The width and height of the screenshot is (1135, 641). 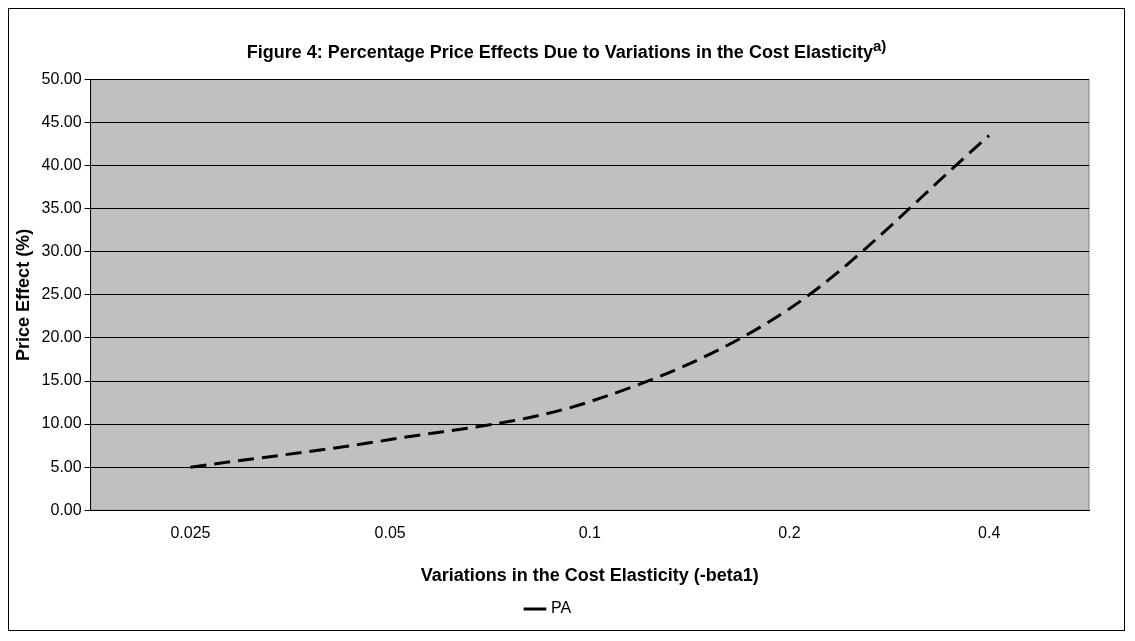 What do you see at coordinates (61, 122) in the screenshot?
I see `y-tick-label: 45.00` at bounding box center [61, 122].